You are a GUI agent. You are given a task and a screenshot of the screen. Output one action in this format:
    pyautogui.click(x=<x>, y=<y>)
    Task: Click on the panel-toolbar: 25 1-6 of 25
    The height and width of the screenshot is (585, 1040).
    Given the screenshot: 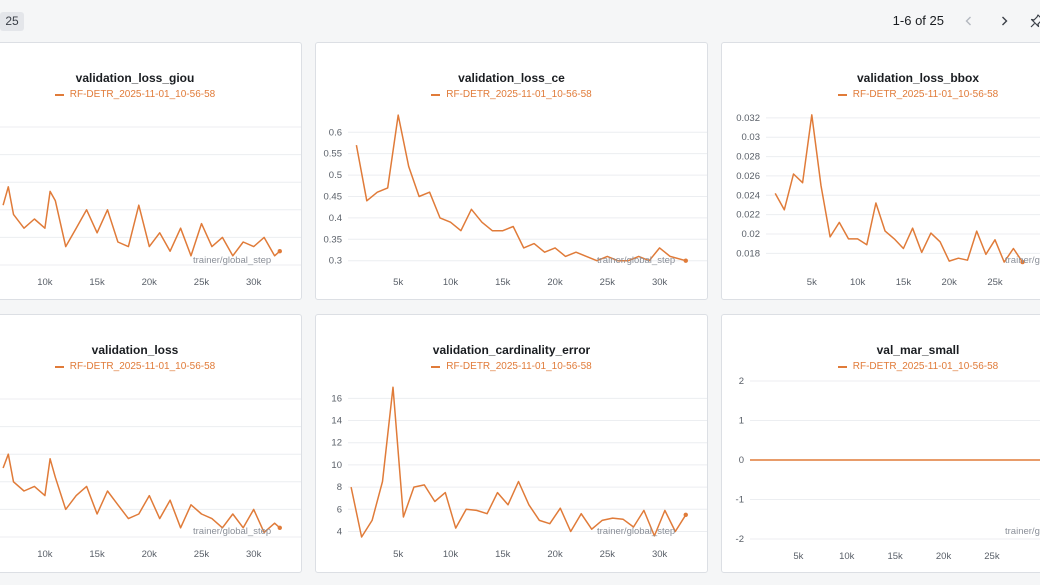 What is the action you would take?
    pyautogui.click(x=520, y=20)
    